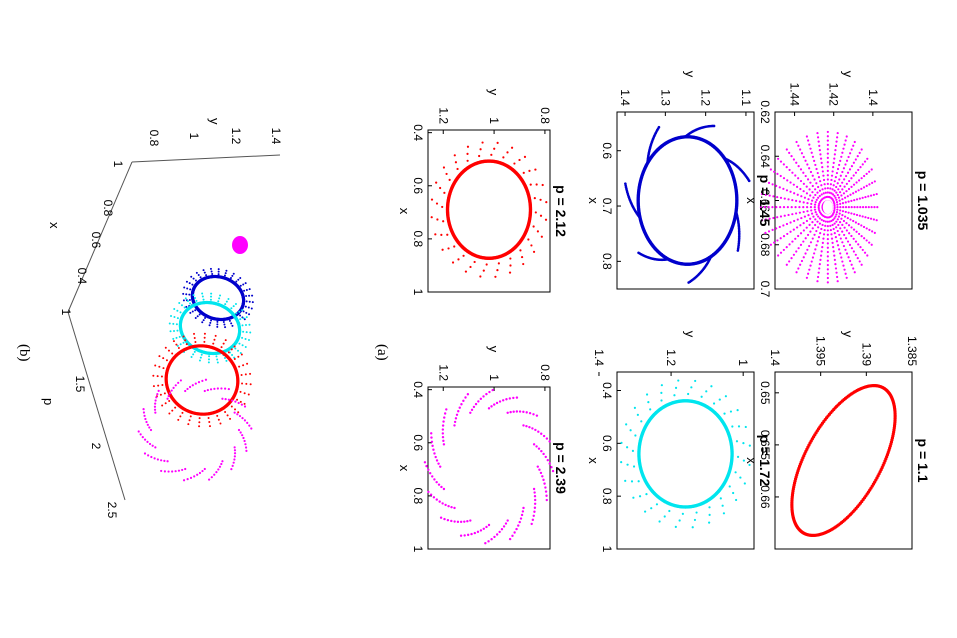 The height and width of the screenshot is (638, 957). Describe the element at coordinates (96, 446) in the screenshot. I see `p-tick-label: 2` at that location.